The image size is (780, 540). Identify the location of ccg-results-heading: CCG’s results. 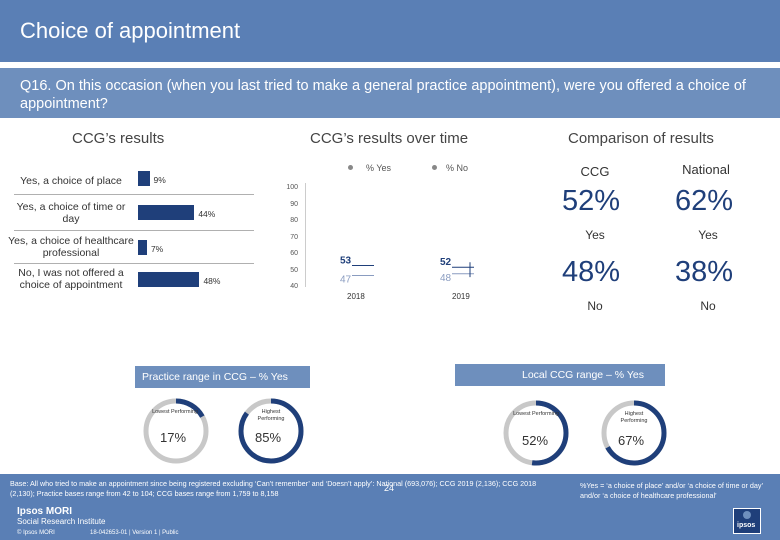
(118, 138).